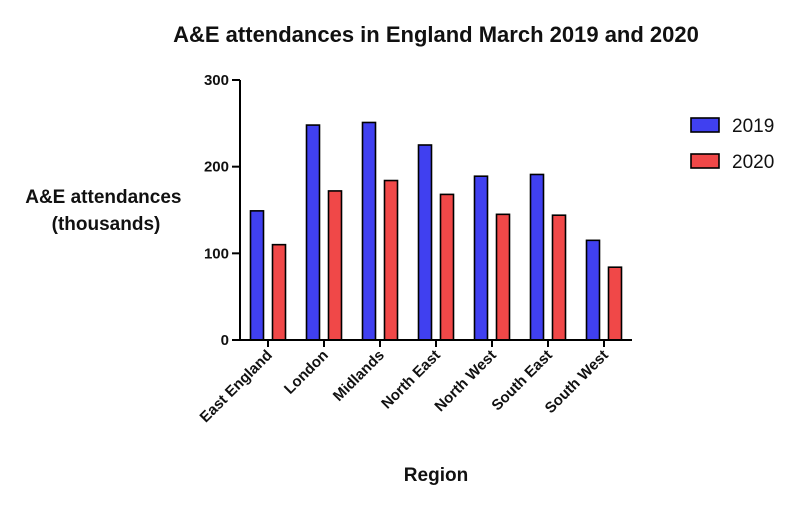 The height and width of the screenshot is (506, 800). What do you see at coordinates (705, 125) in the screenshot?
I see `legend-swatch-2019` at bounding box center [705, 125].